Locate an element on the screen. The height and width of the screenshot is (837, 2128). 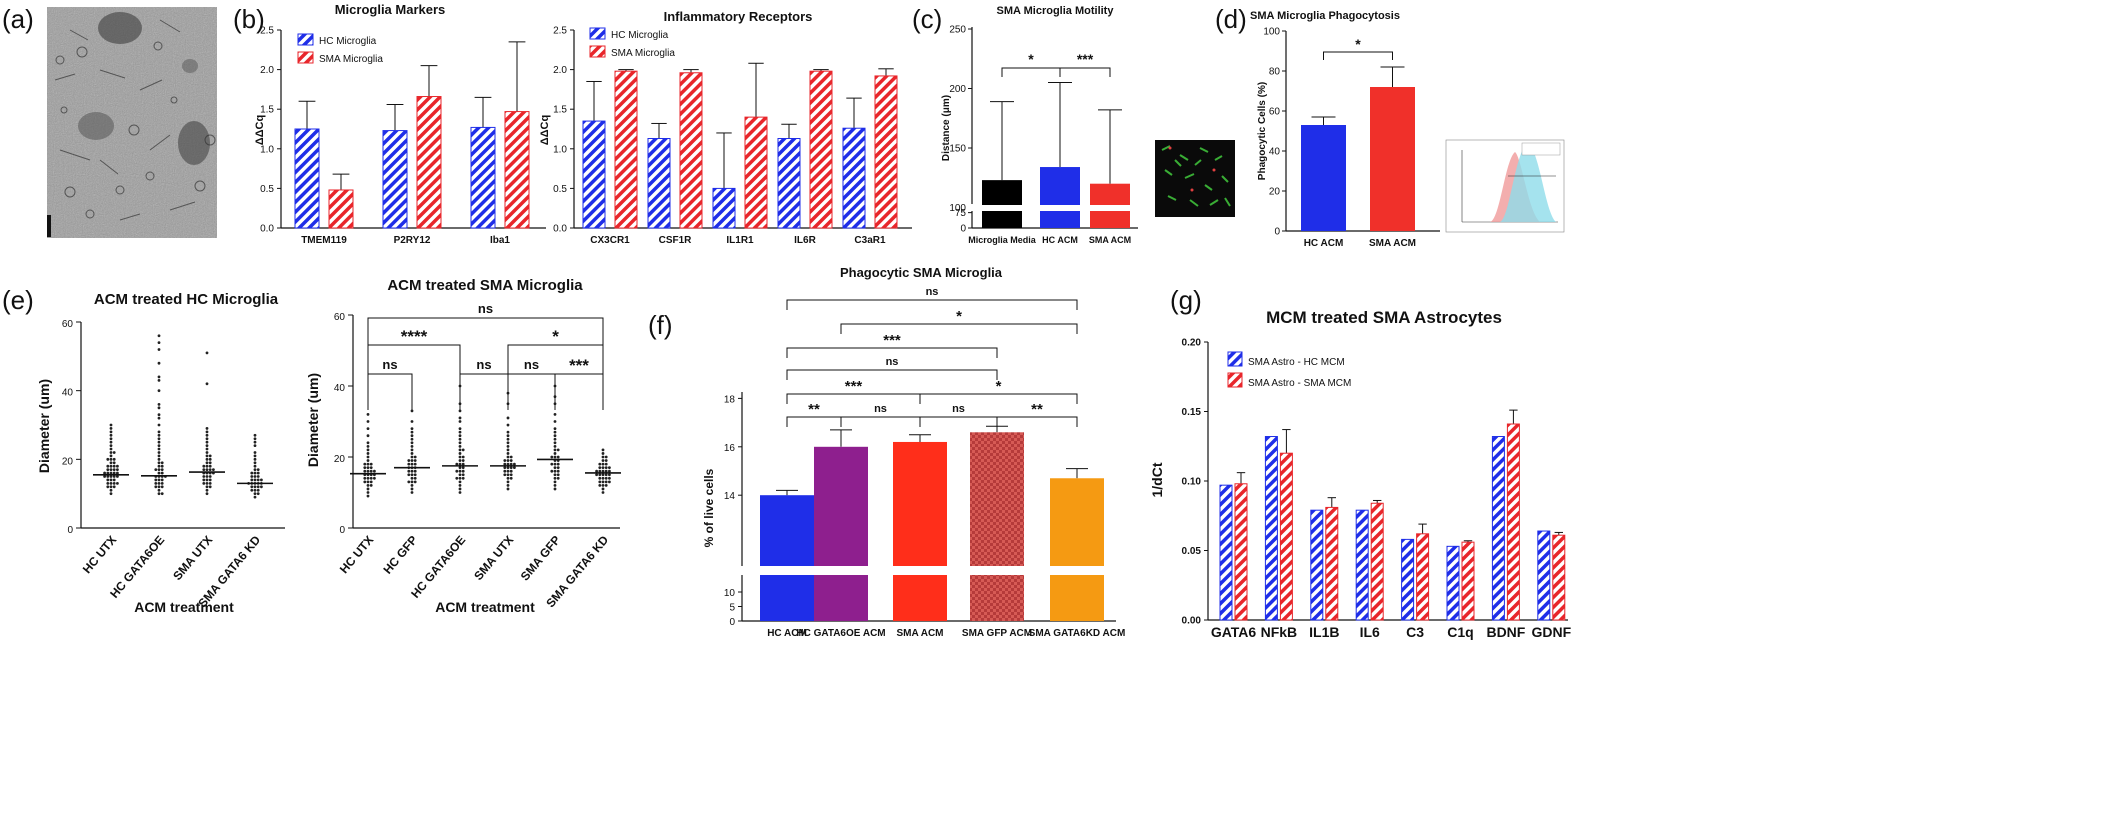
y-tick-label: 2.0 is located at coordinates (267, 70).